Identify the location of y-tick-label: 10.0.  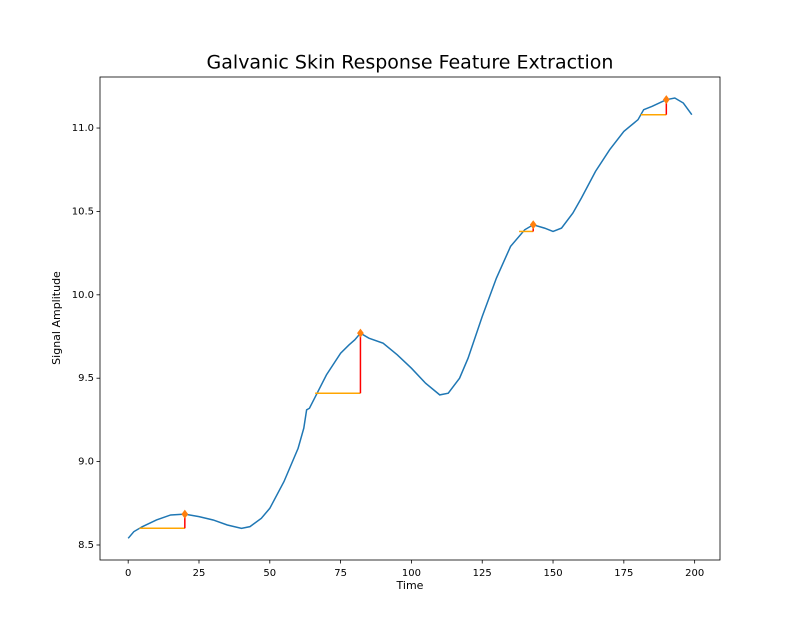
(83, 295).